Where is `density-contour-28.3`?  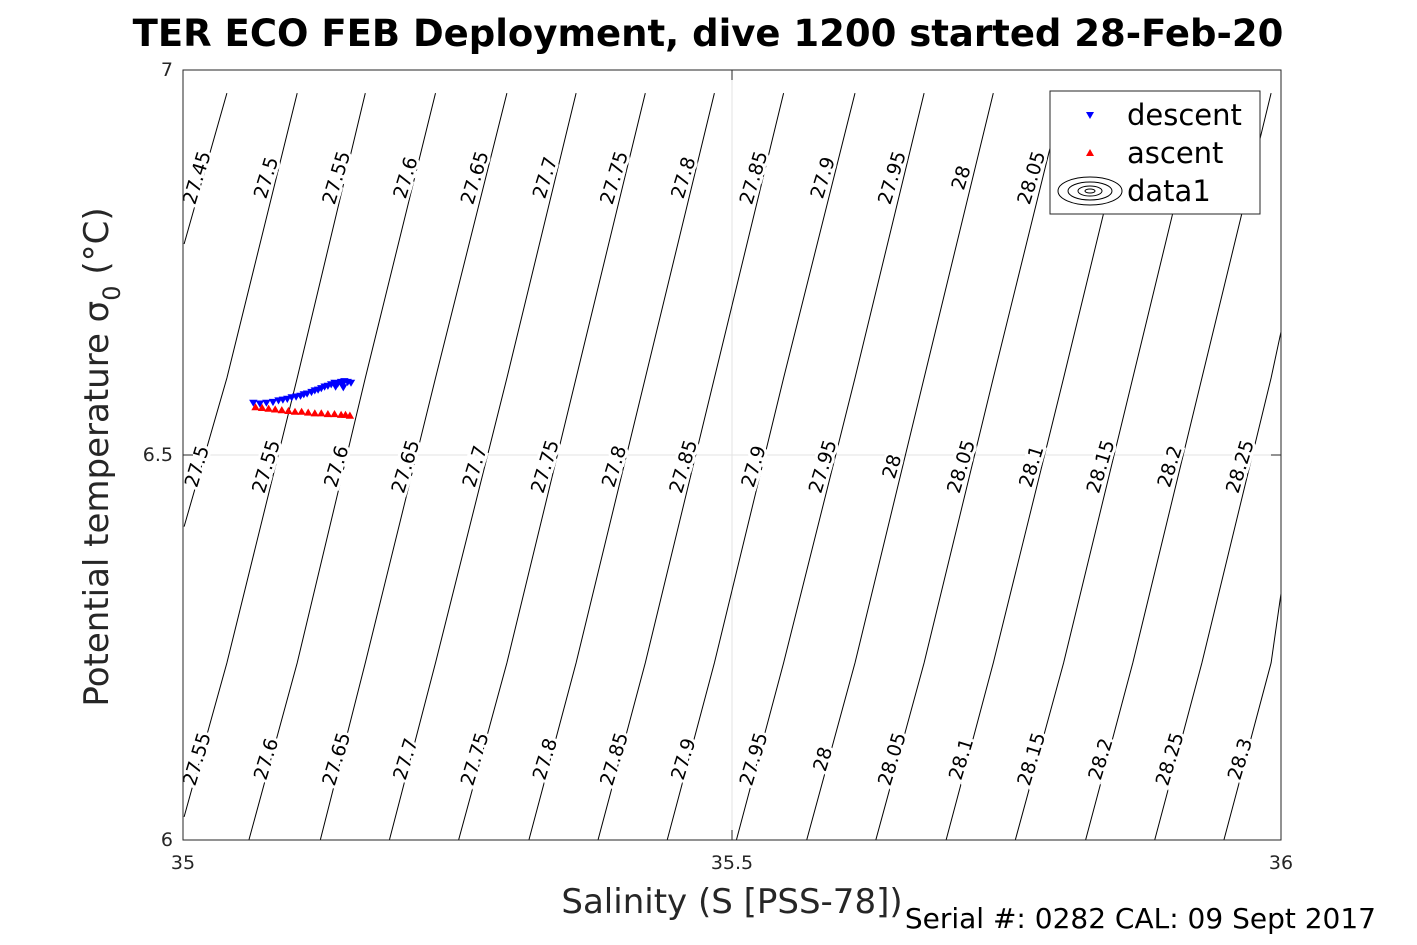
density-contour-28.3 is located at coordinates (1252, 717).